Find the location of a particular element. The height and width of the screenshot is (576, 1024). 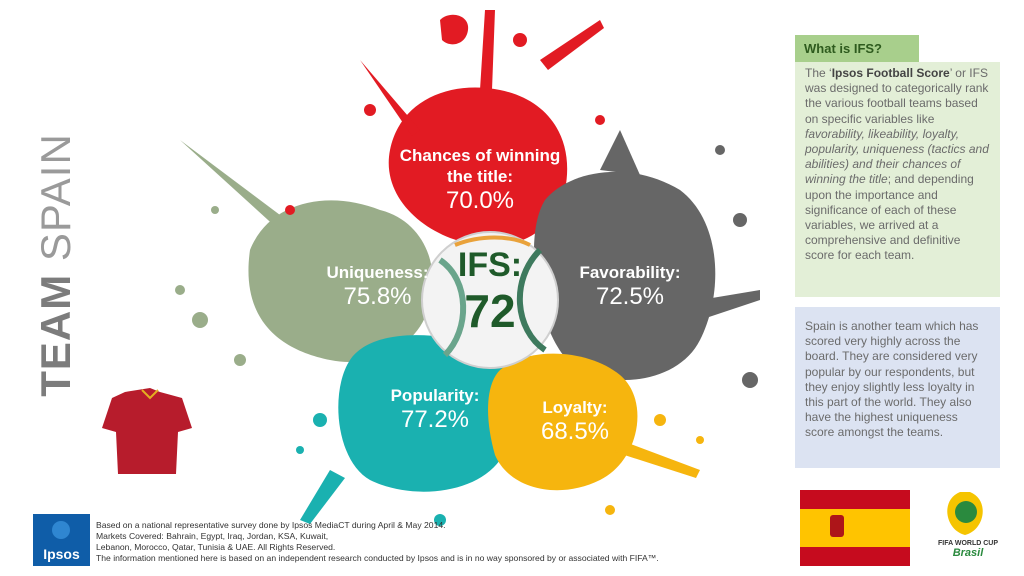

splash-red is located at coordinates (445, 128).